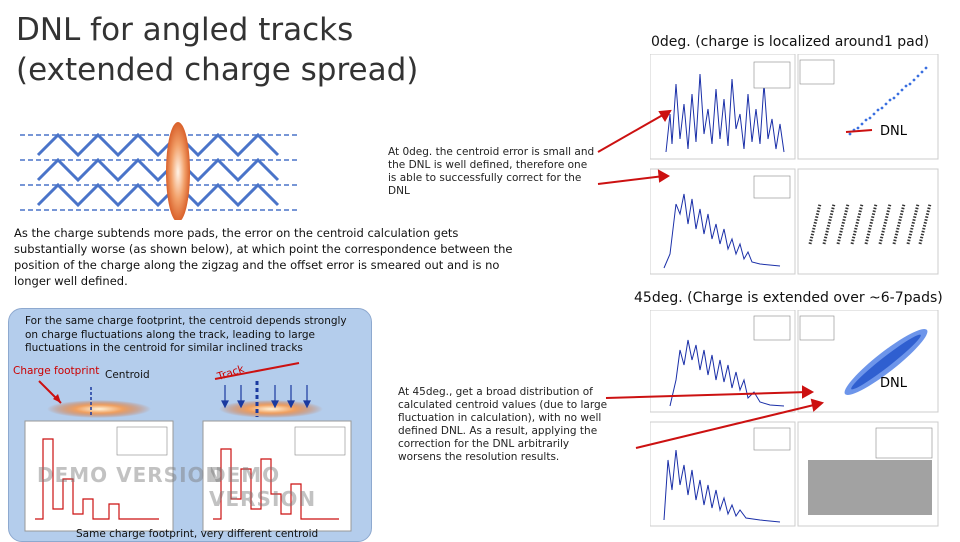 This screenshot has height=542, width=960. What do you see at coordinates (633, 132) in the screenshot?
I see `arrow-note-to-0deg-top` at bounding box center [633, 132].